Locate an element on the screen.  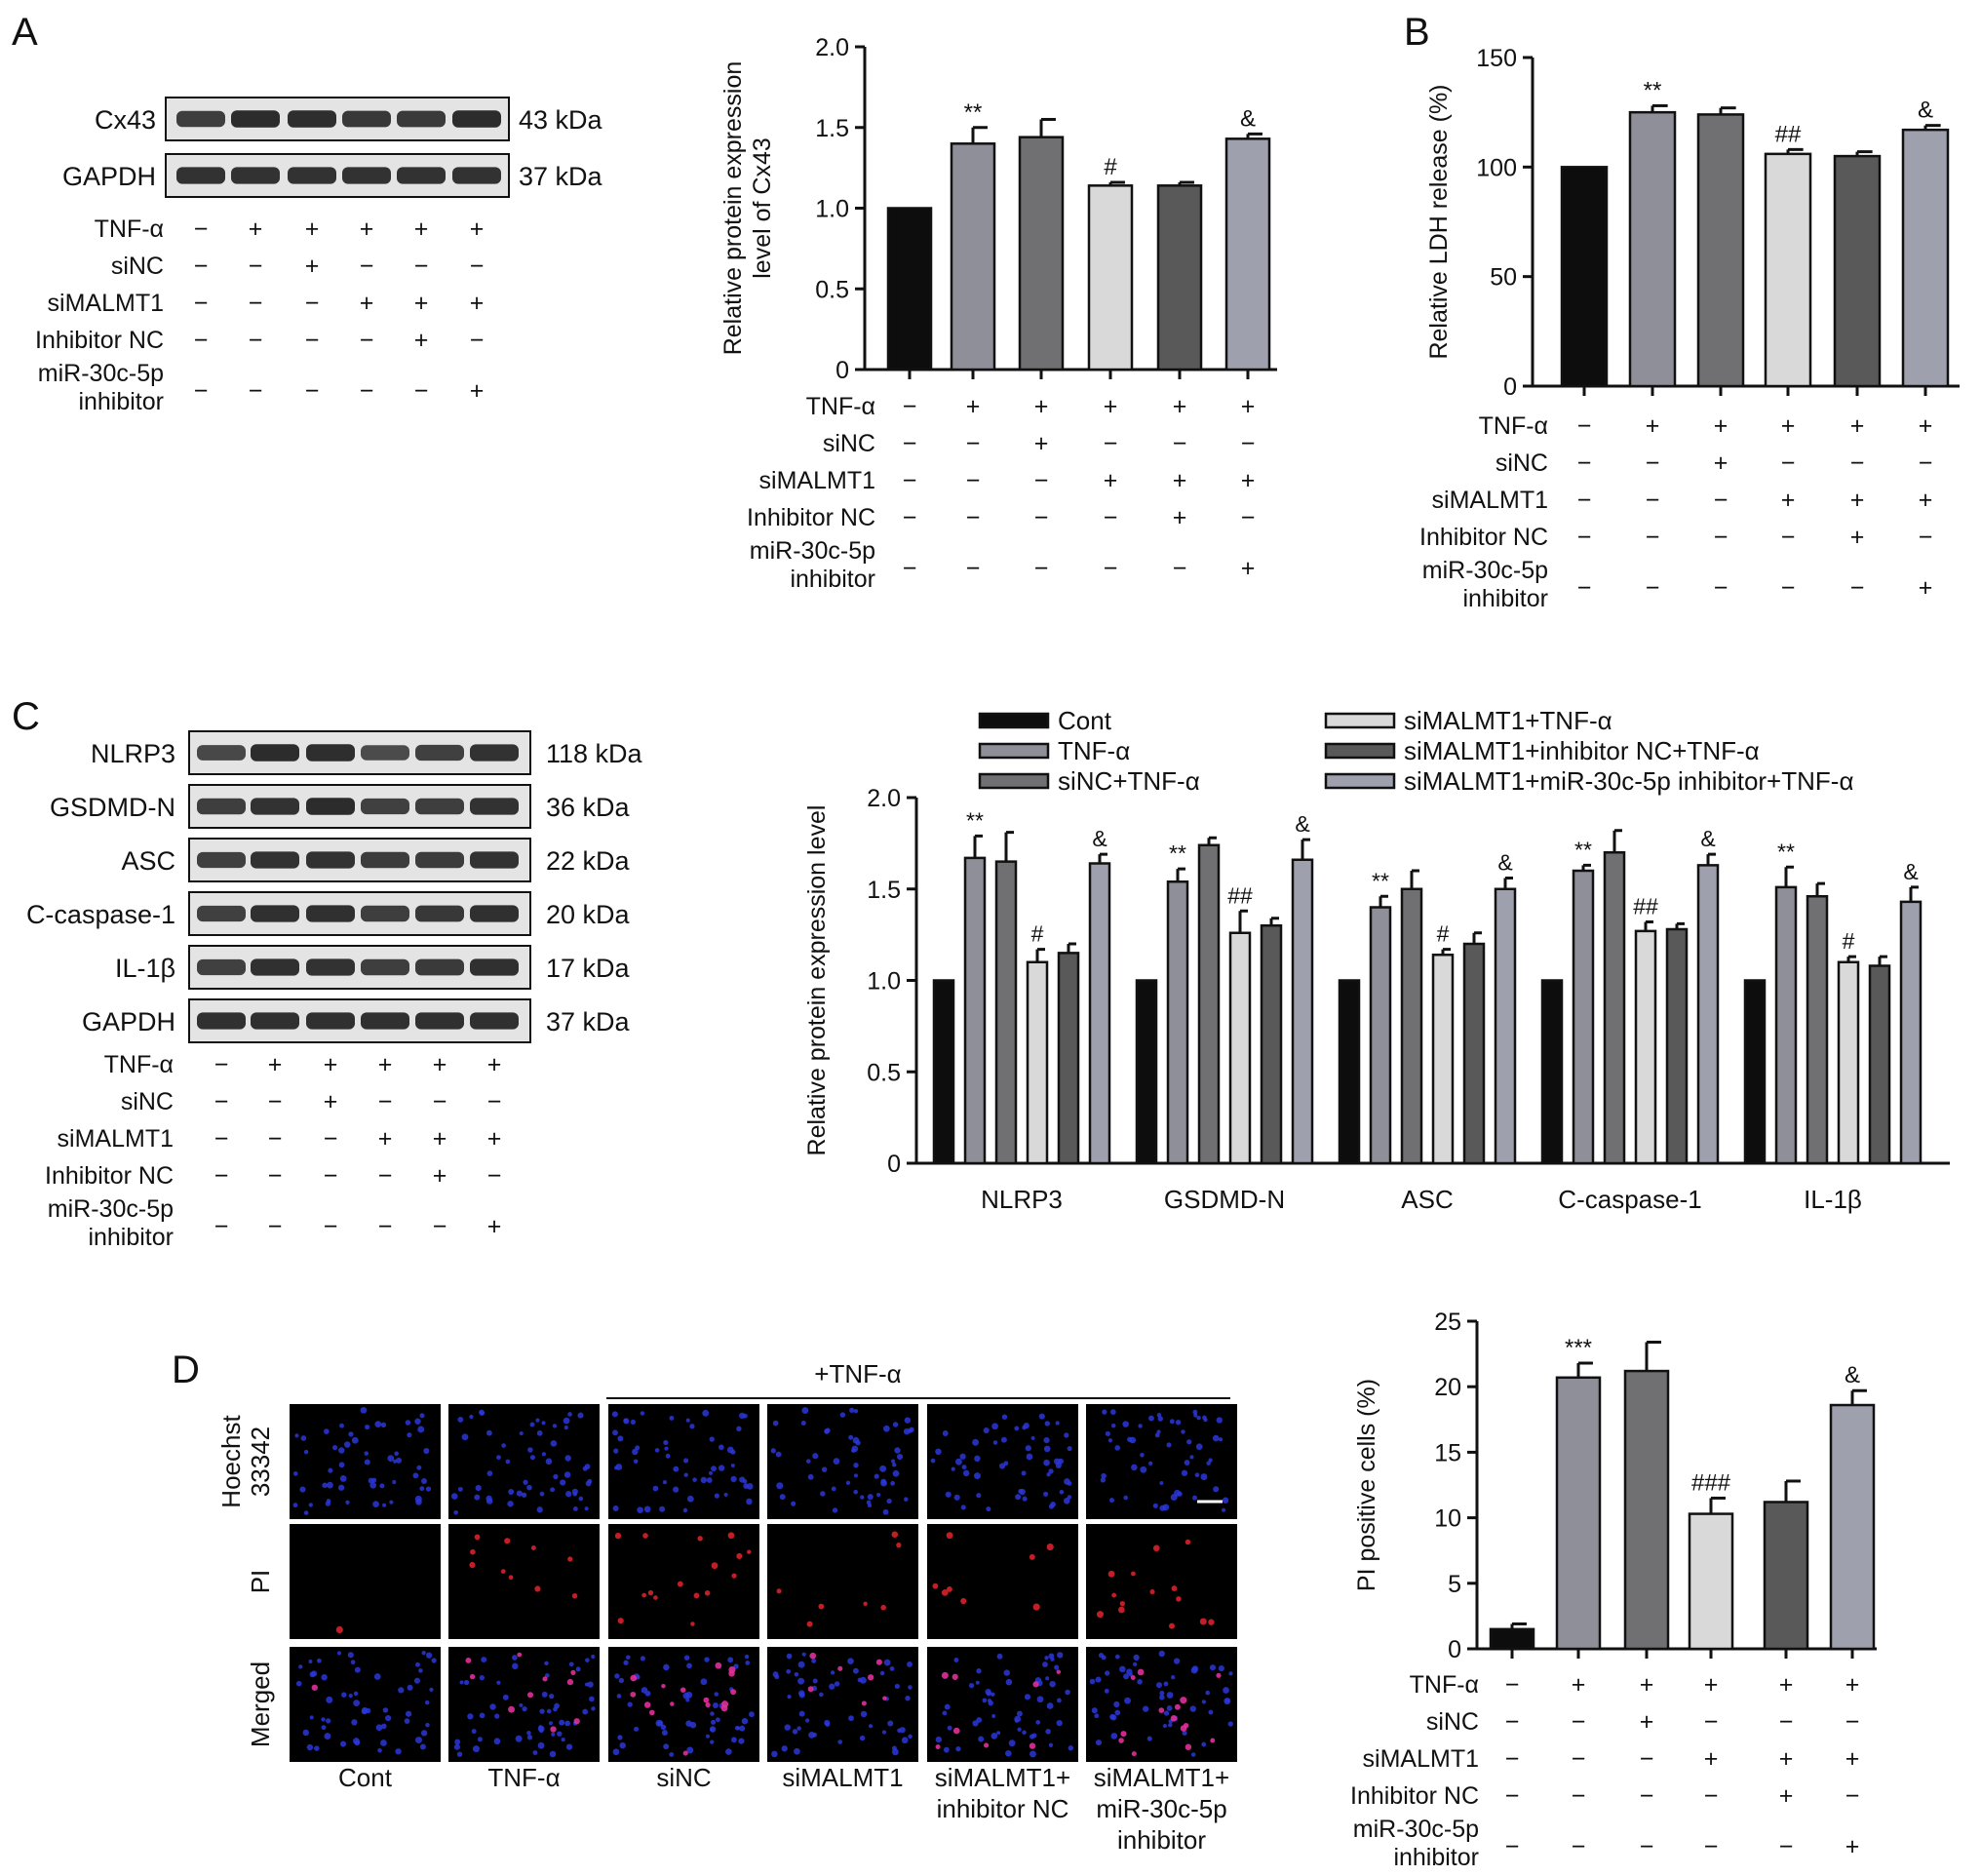
micrograph-column-label: TNF-α is located at coordinates (523, 1777).